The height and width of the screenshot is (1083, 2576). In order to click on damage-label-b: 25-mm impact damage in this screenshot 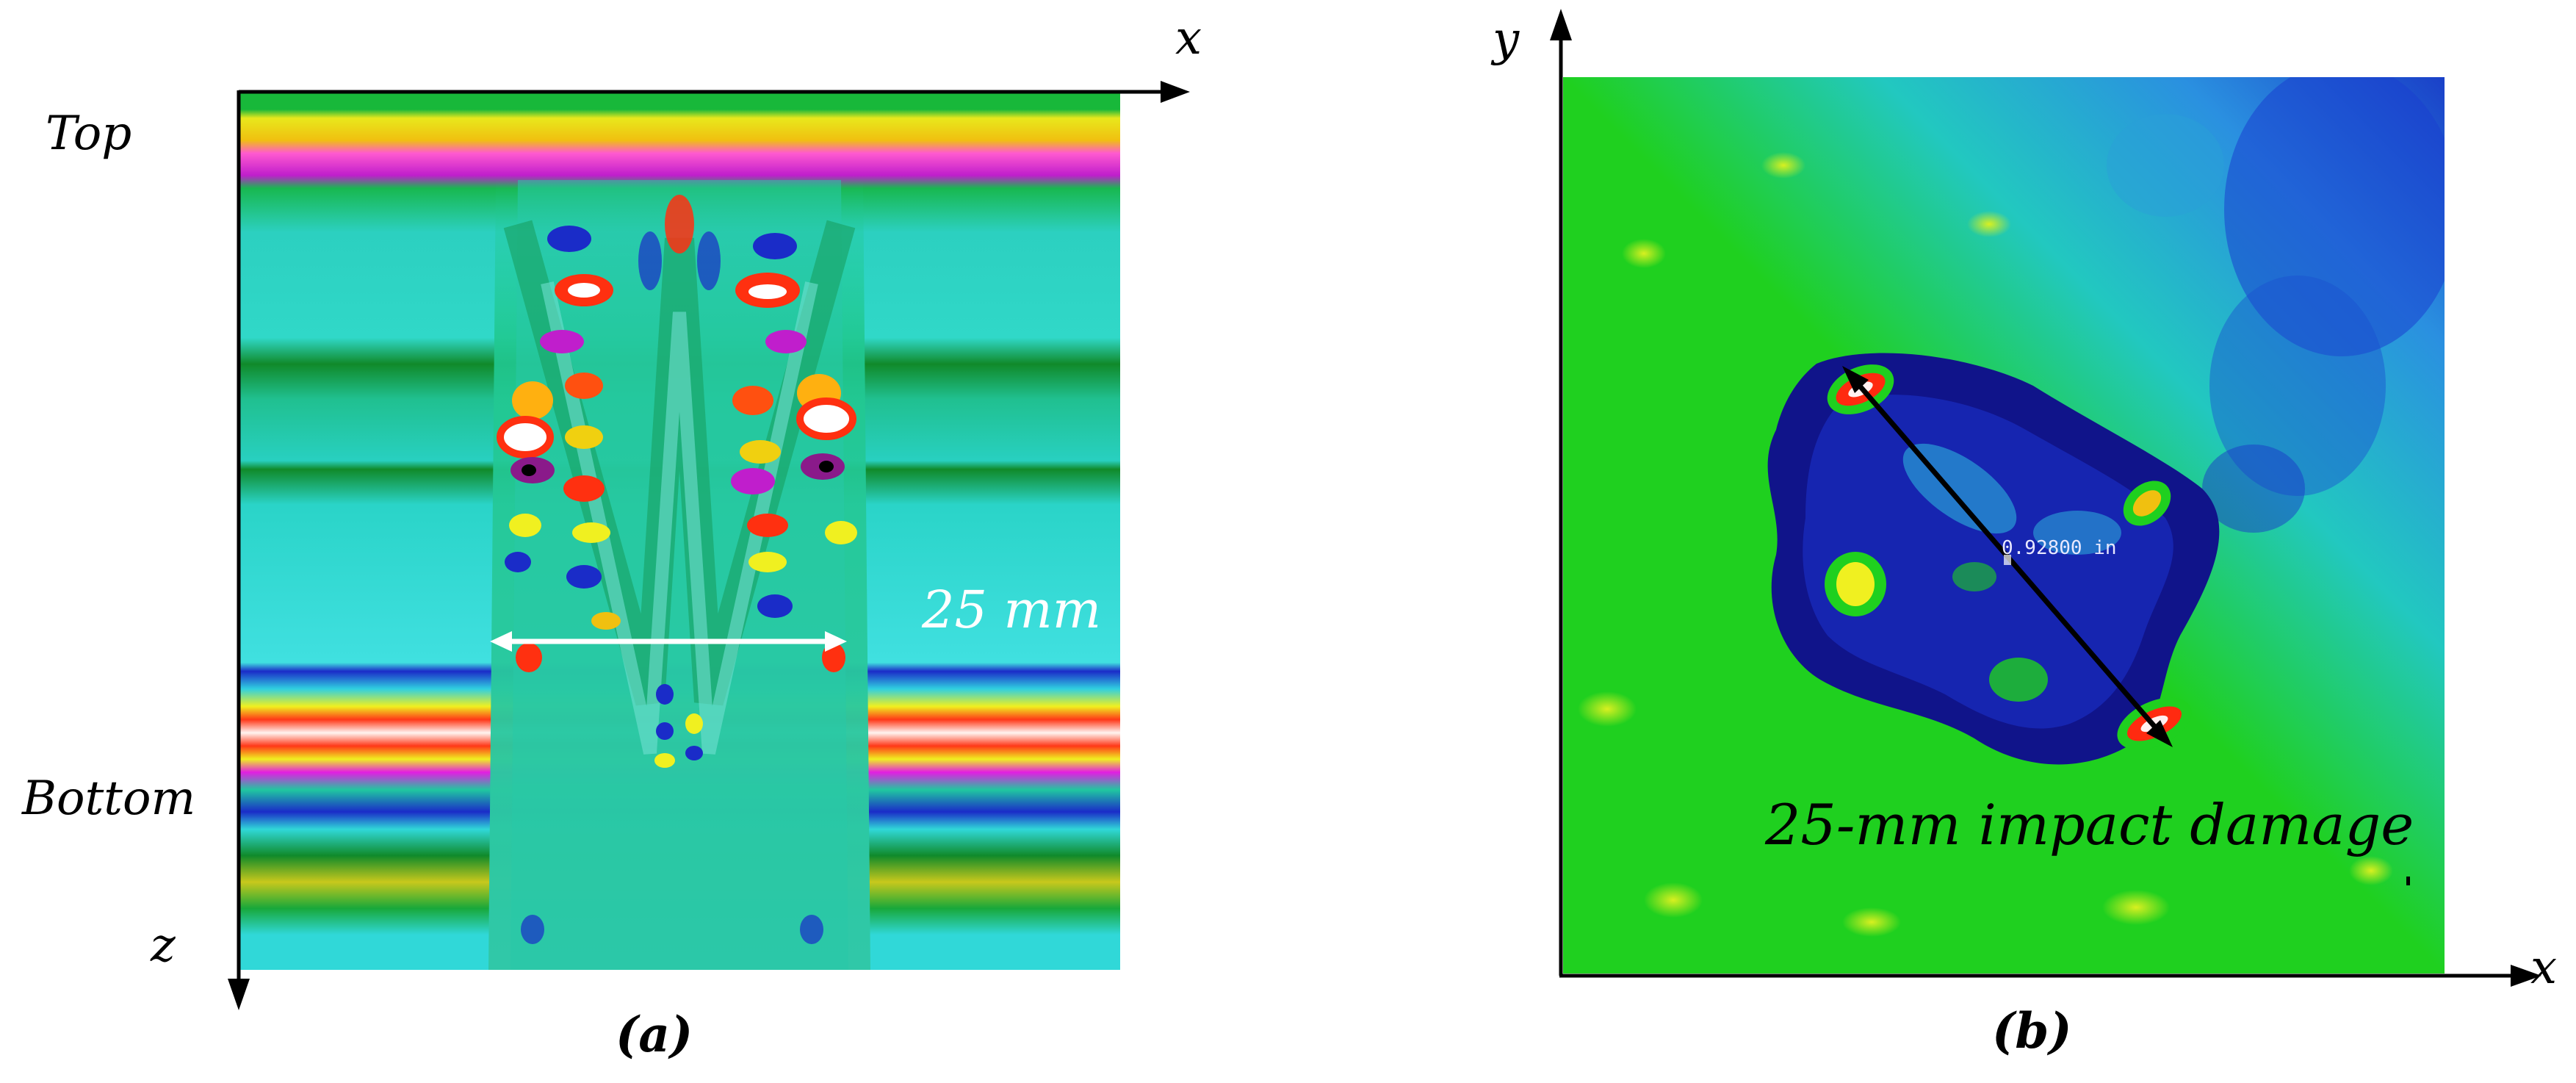, I will do `click(2089, 825)`.